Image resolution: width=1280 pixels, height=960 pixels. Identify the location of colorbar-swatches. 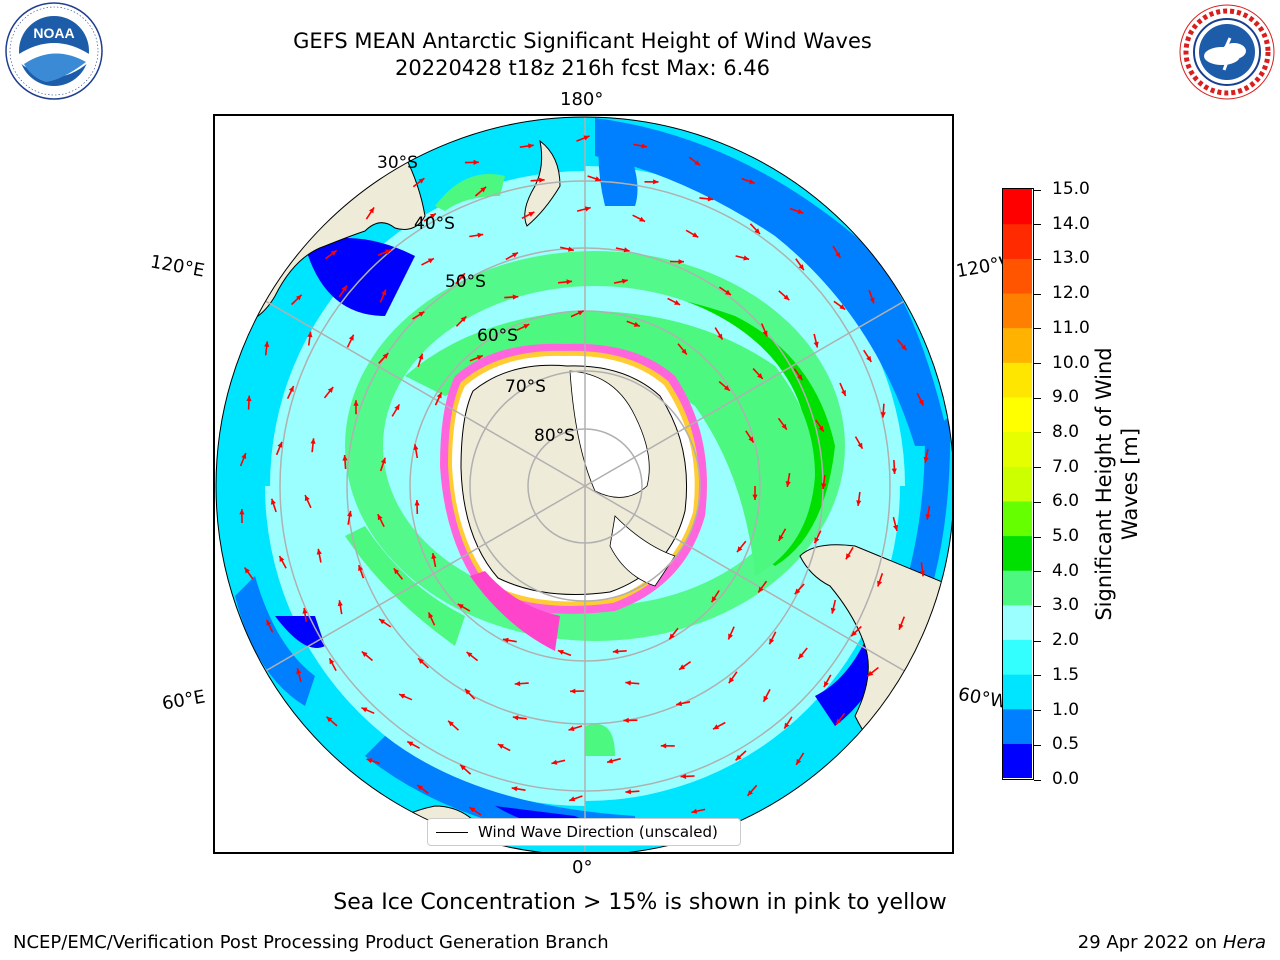
(1017, 484).